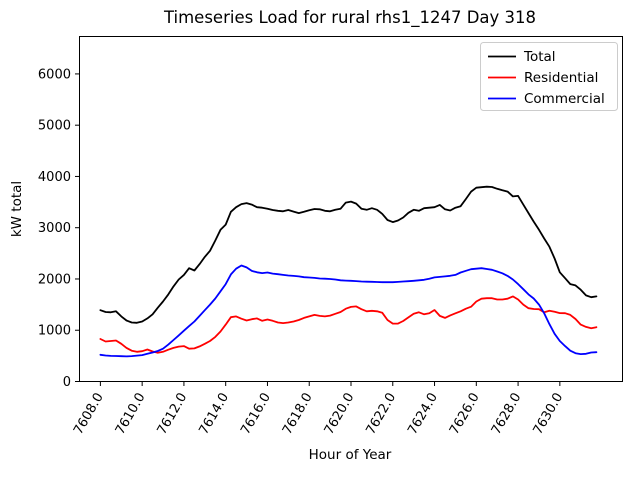 This screenshot has width=640, height=480. Describe the element at coordinates (54, 126) in the screenshot. I see `y-tick-label: 5000` at that location.